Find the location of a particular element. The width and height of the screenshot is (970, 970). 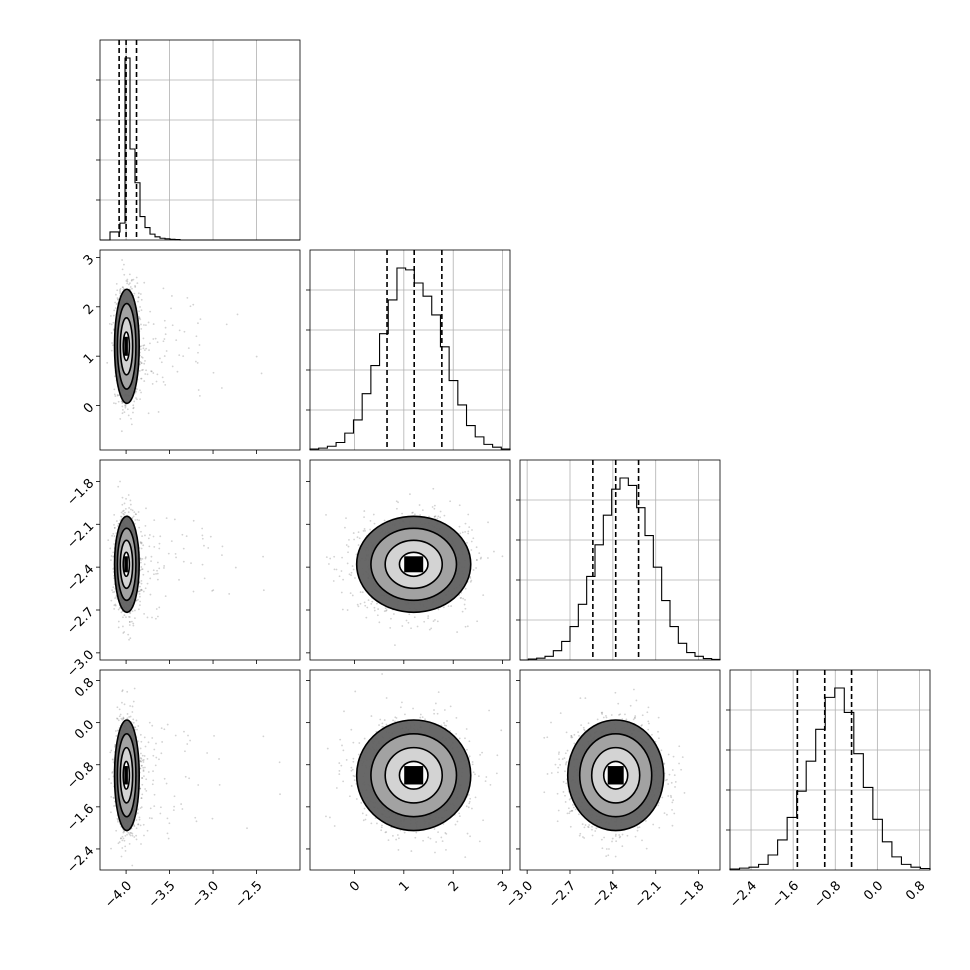

histogram-step-line is located at coordinates (620, 569).